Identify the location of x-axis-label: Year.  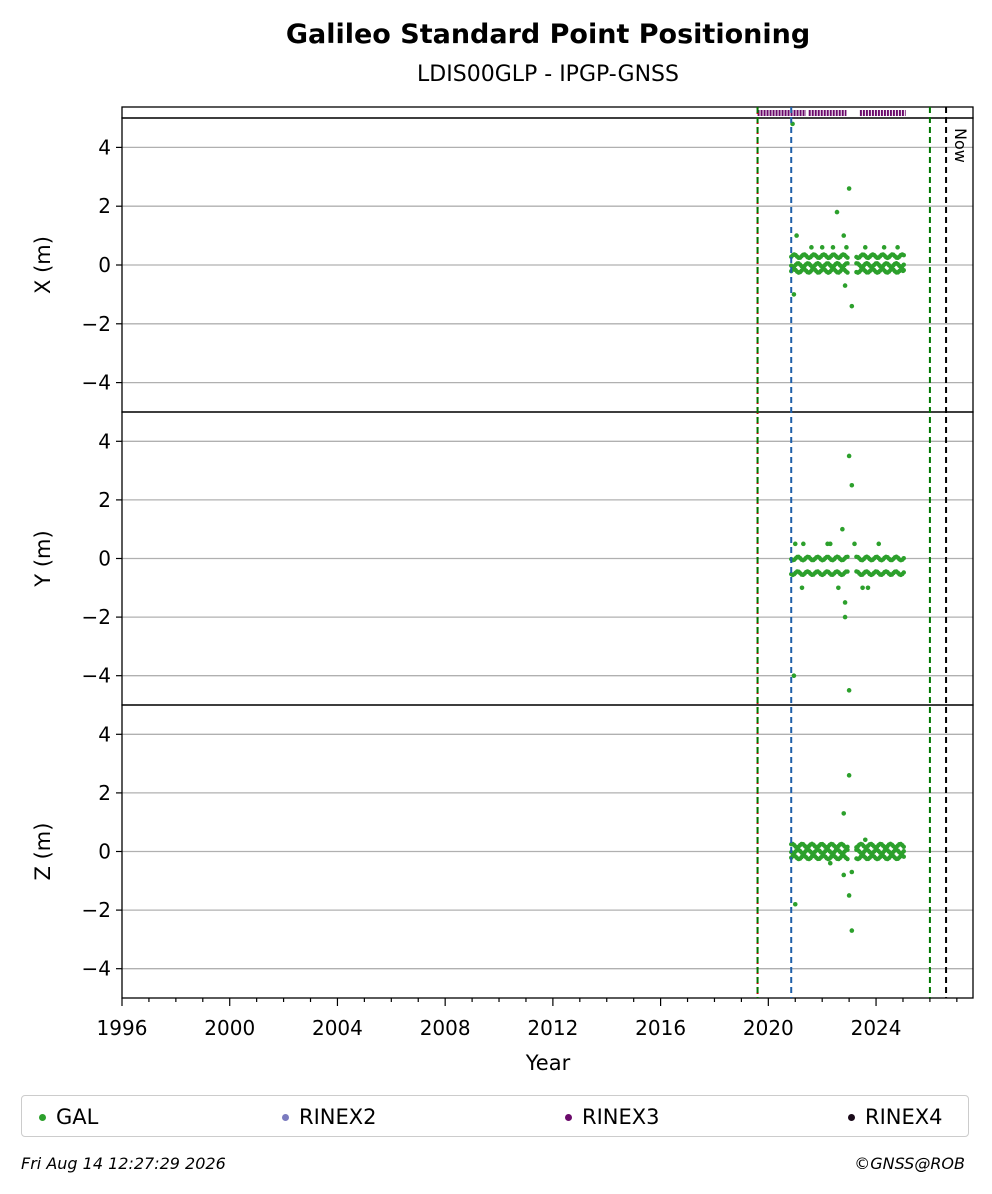
(548, 1063).